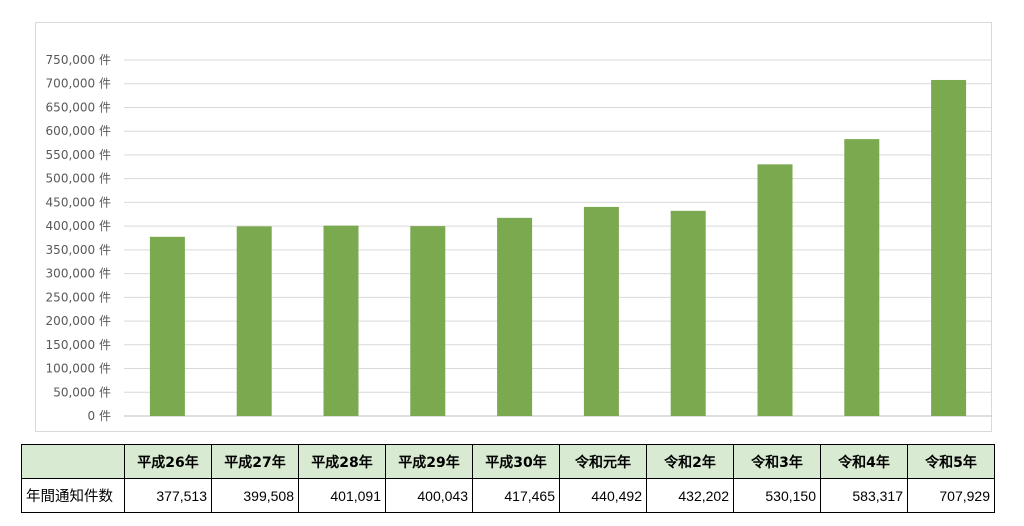  I want to click on y-tick-label: 550,000 件, so click(78, 155).